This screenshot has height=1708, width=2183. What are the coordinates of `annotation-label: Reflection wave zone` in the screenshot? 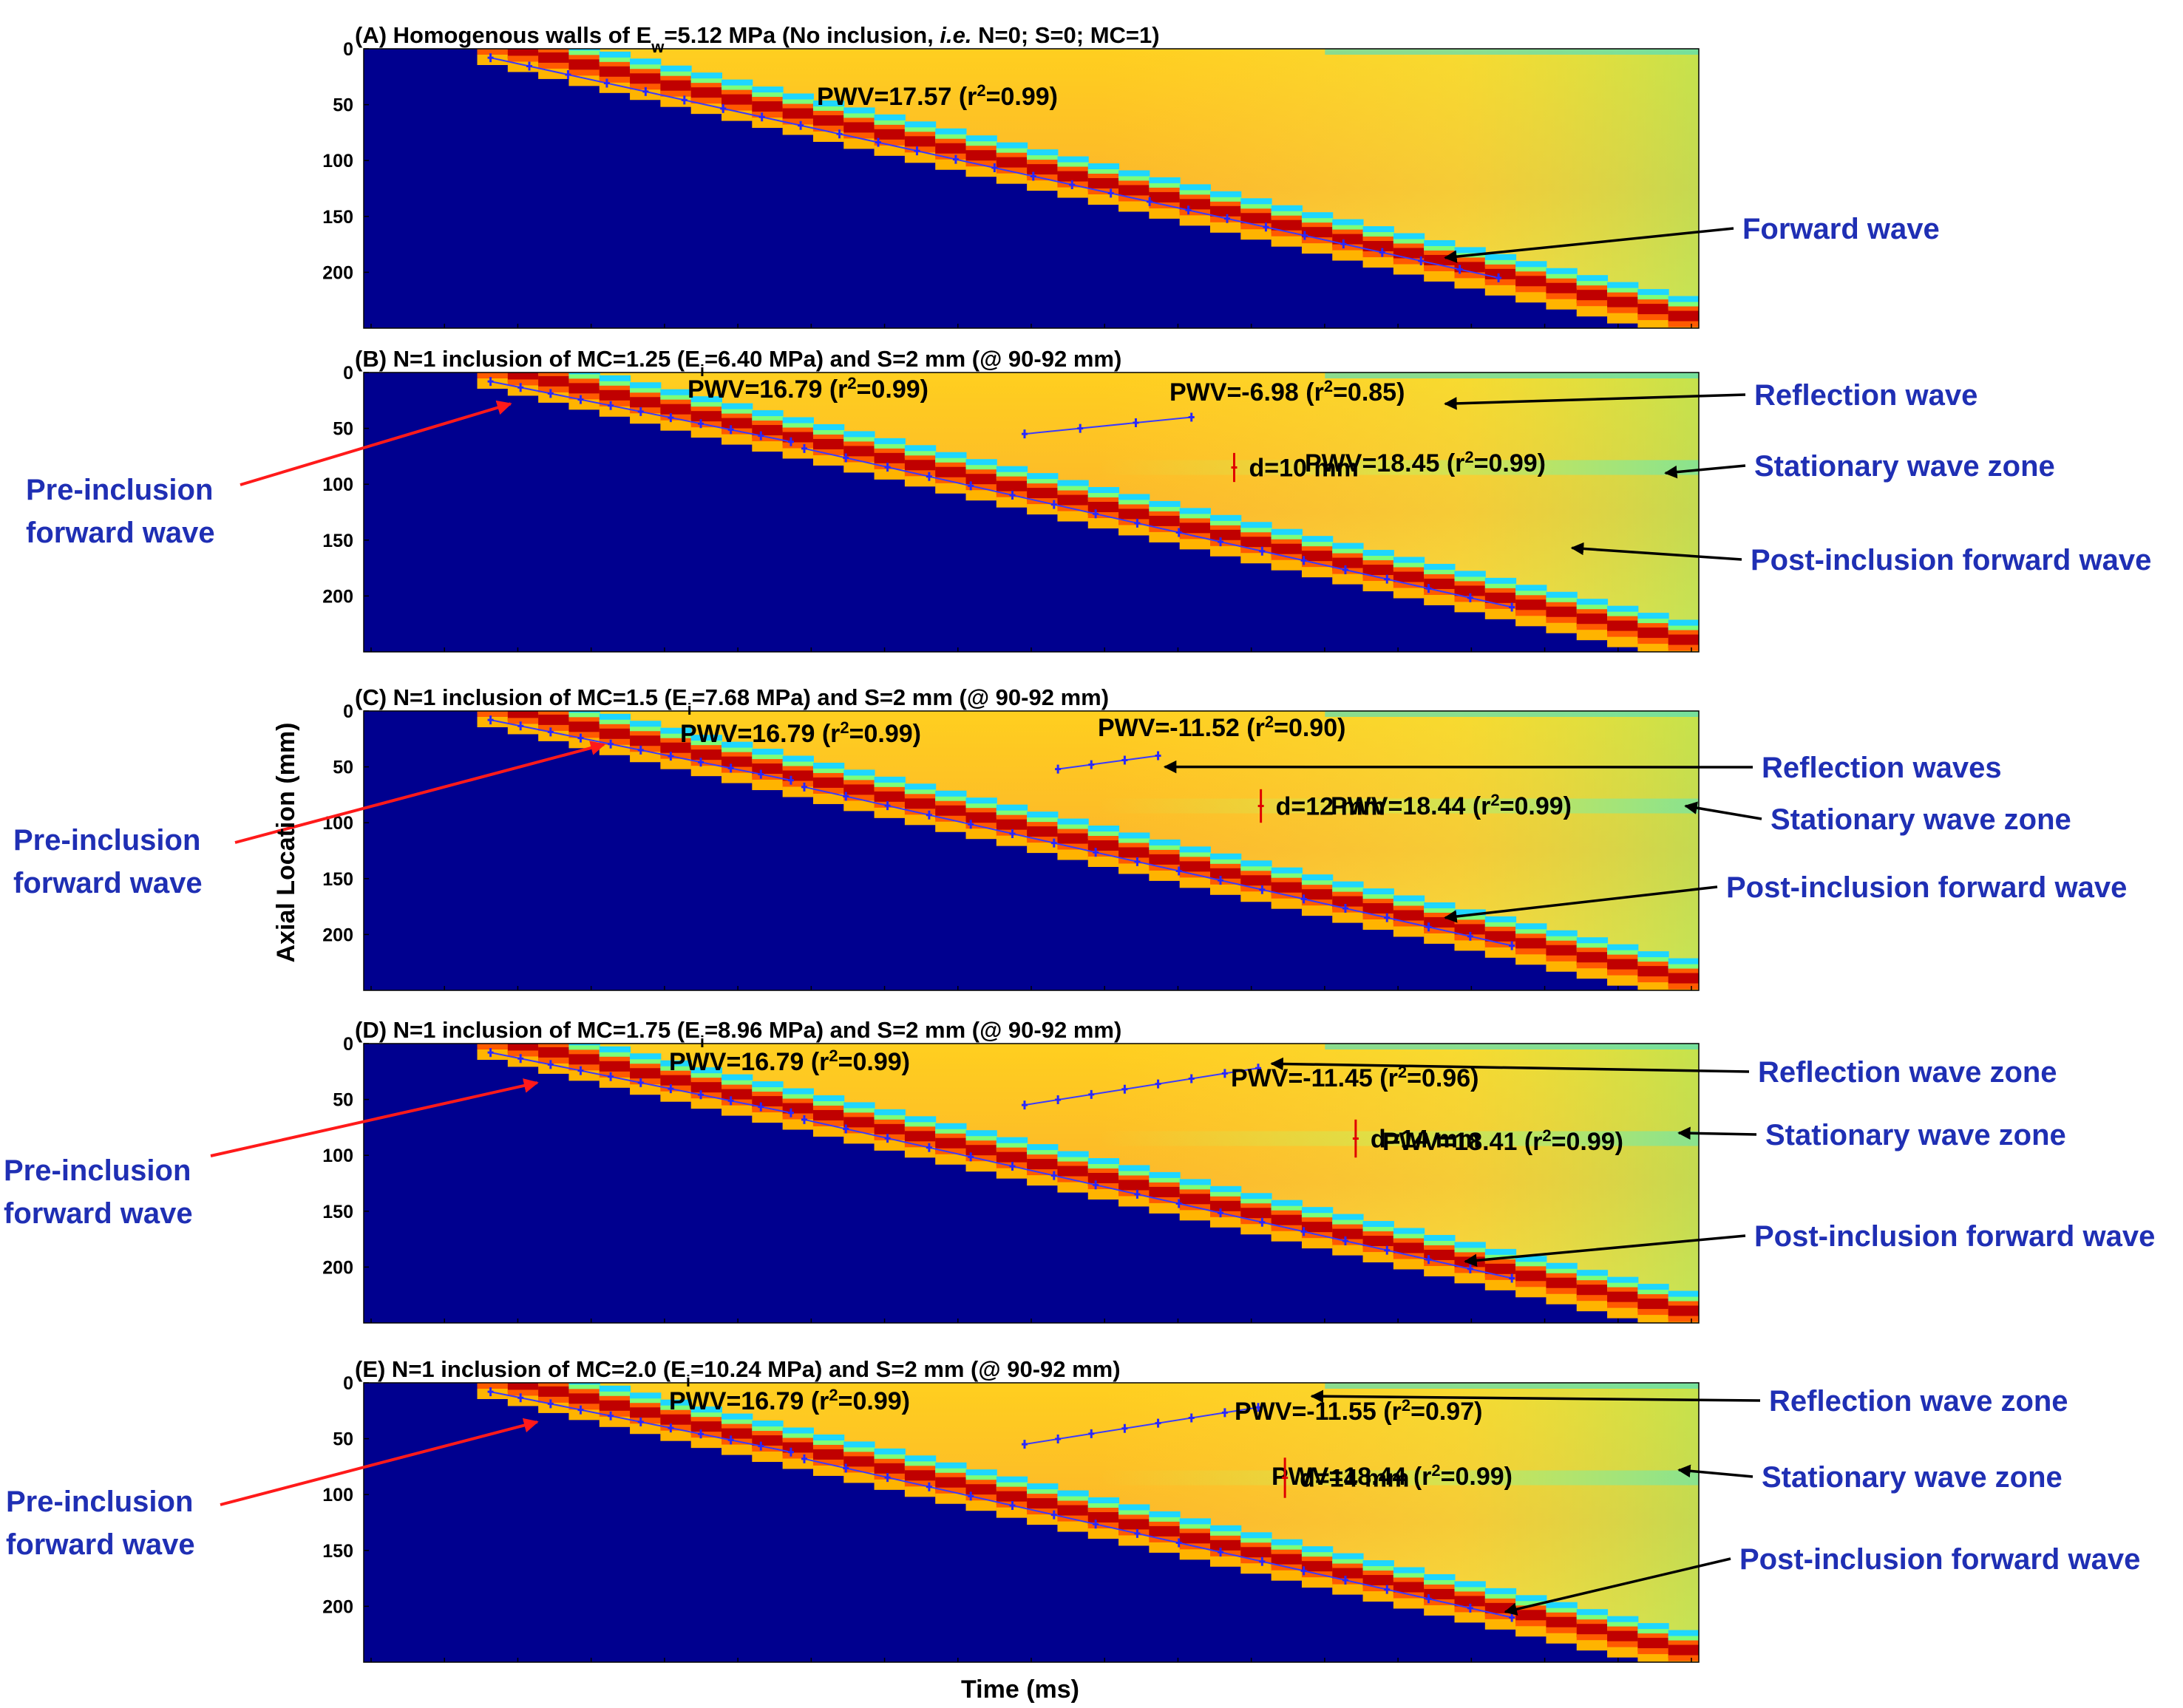 It's located at (1918, 1401).